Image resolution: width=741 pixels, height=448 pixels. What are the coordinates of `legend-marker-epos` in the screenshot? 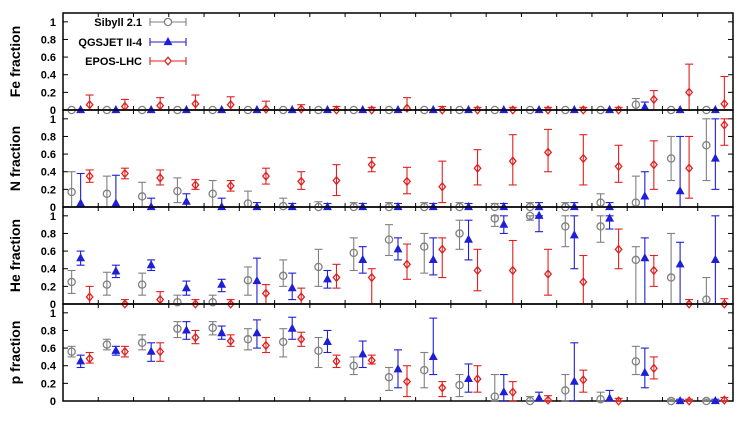 It's located at (168, 61).